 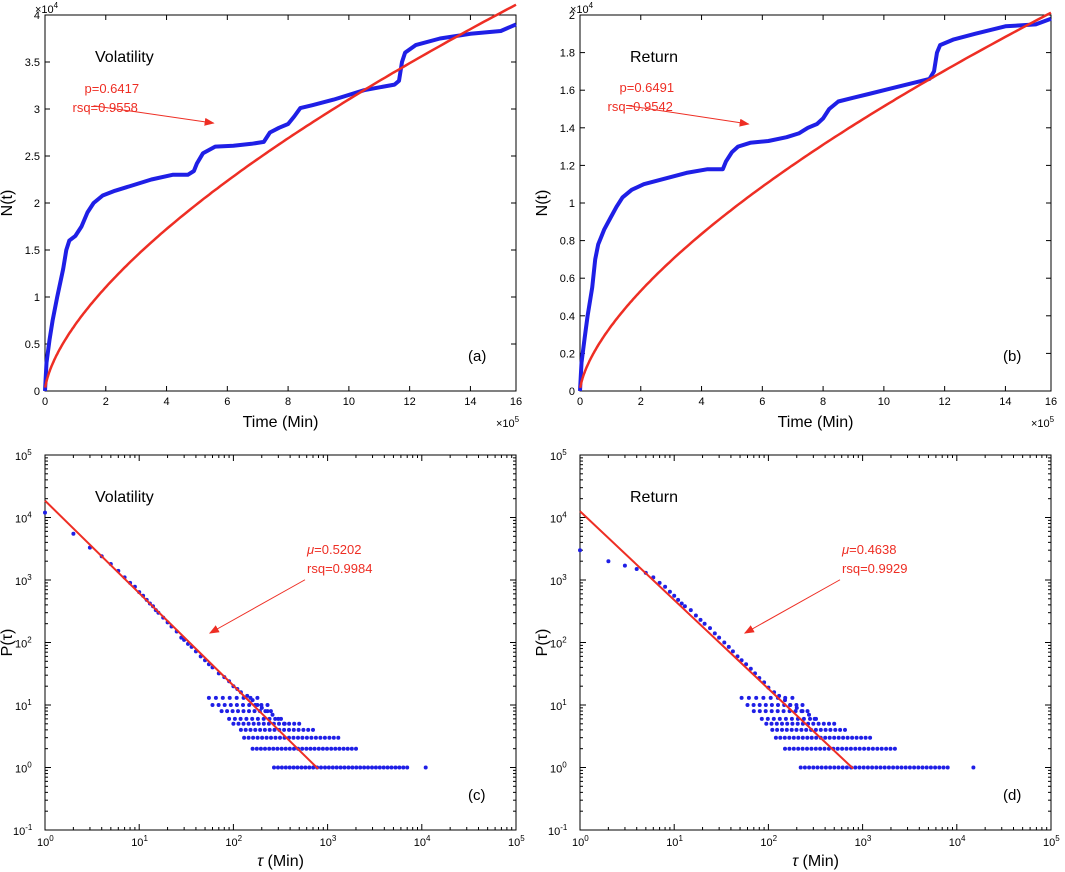 I want to click on y-tick-label: 1, so click(x=572, y=204).